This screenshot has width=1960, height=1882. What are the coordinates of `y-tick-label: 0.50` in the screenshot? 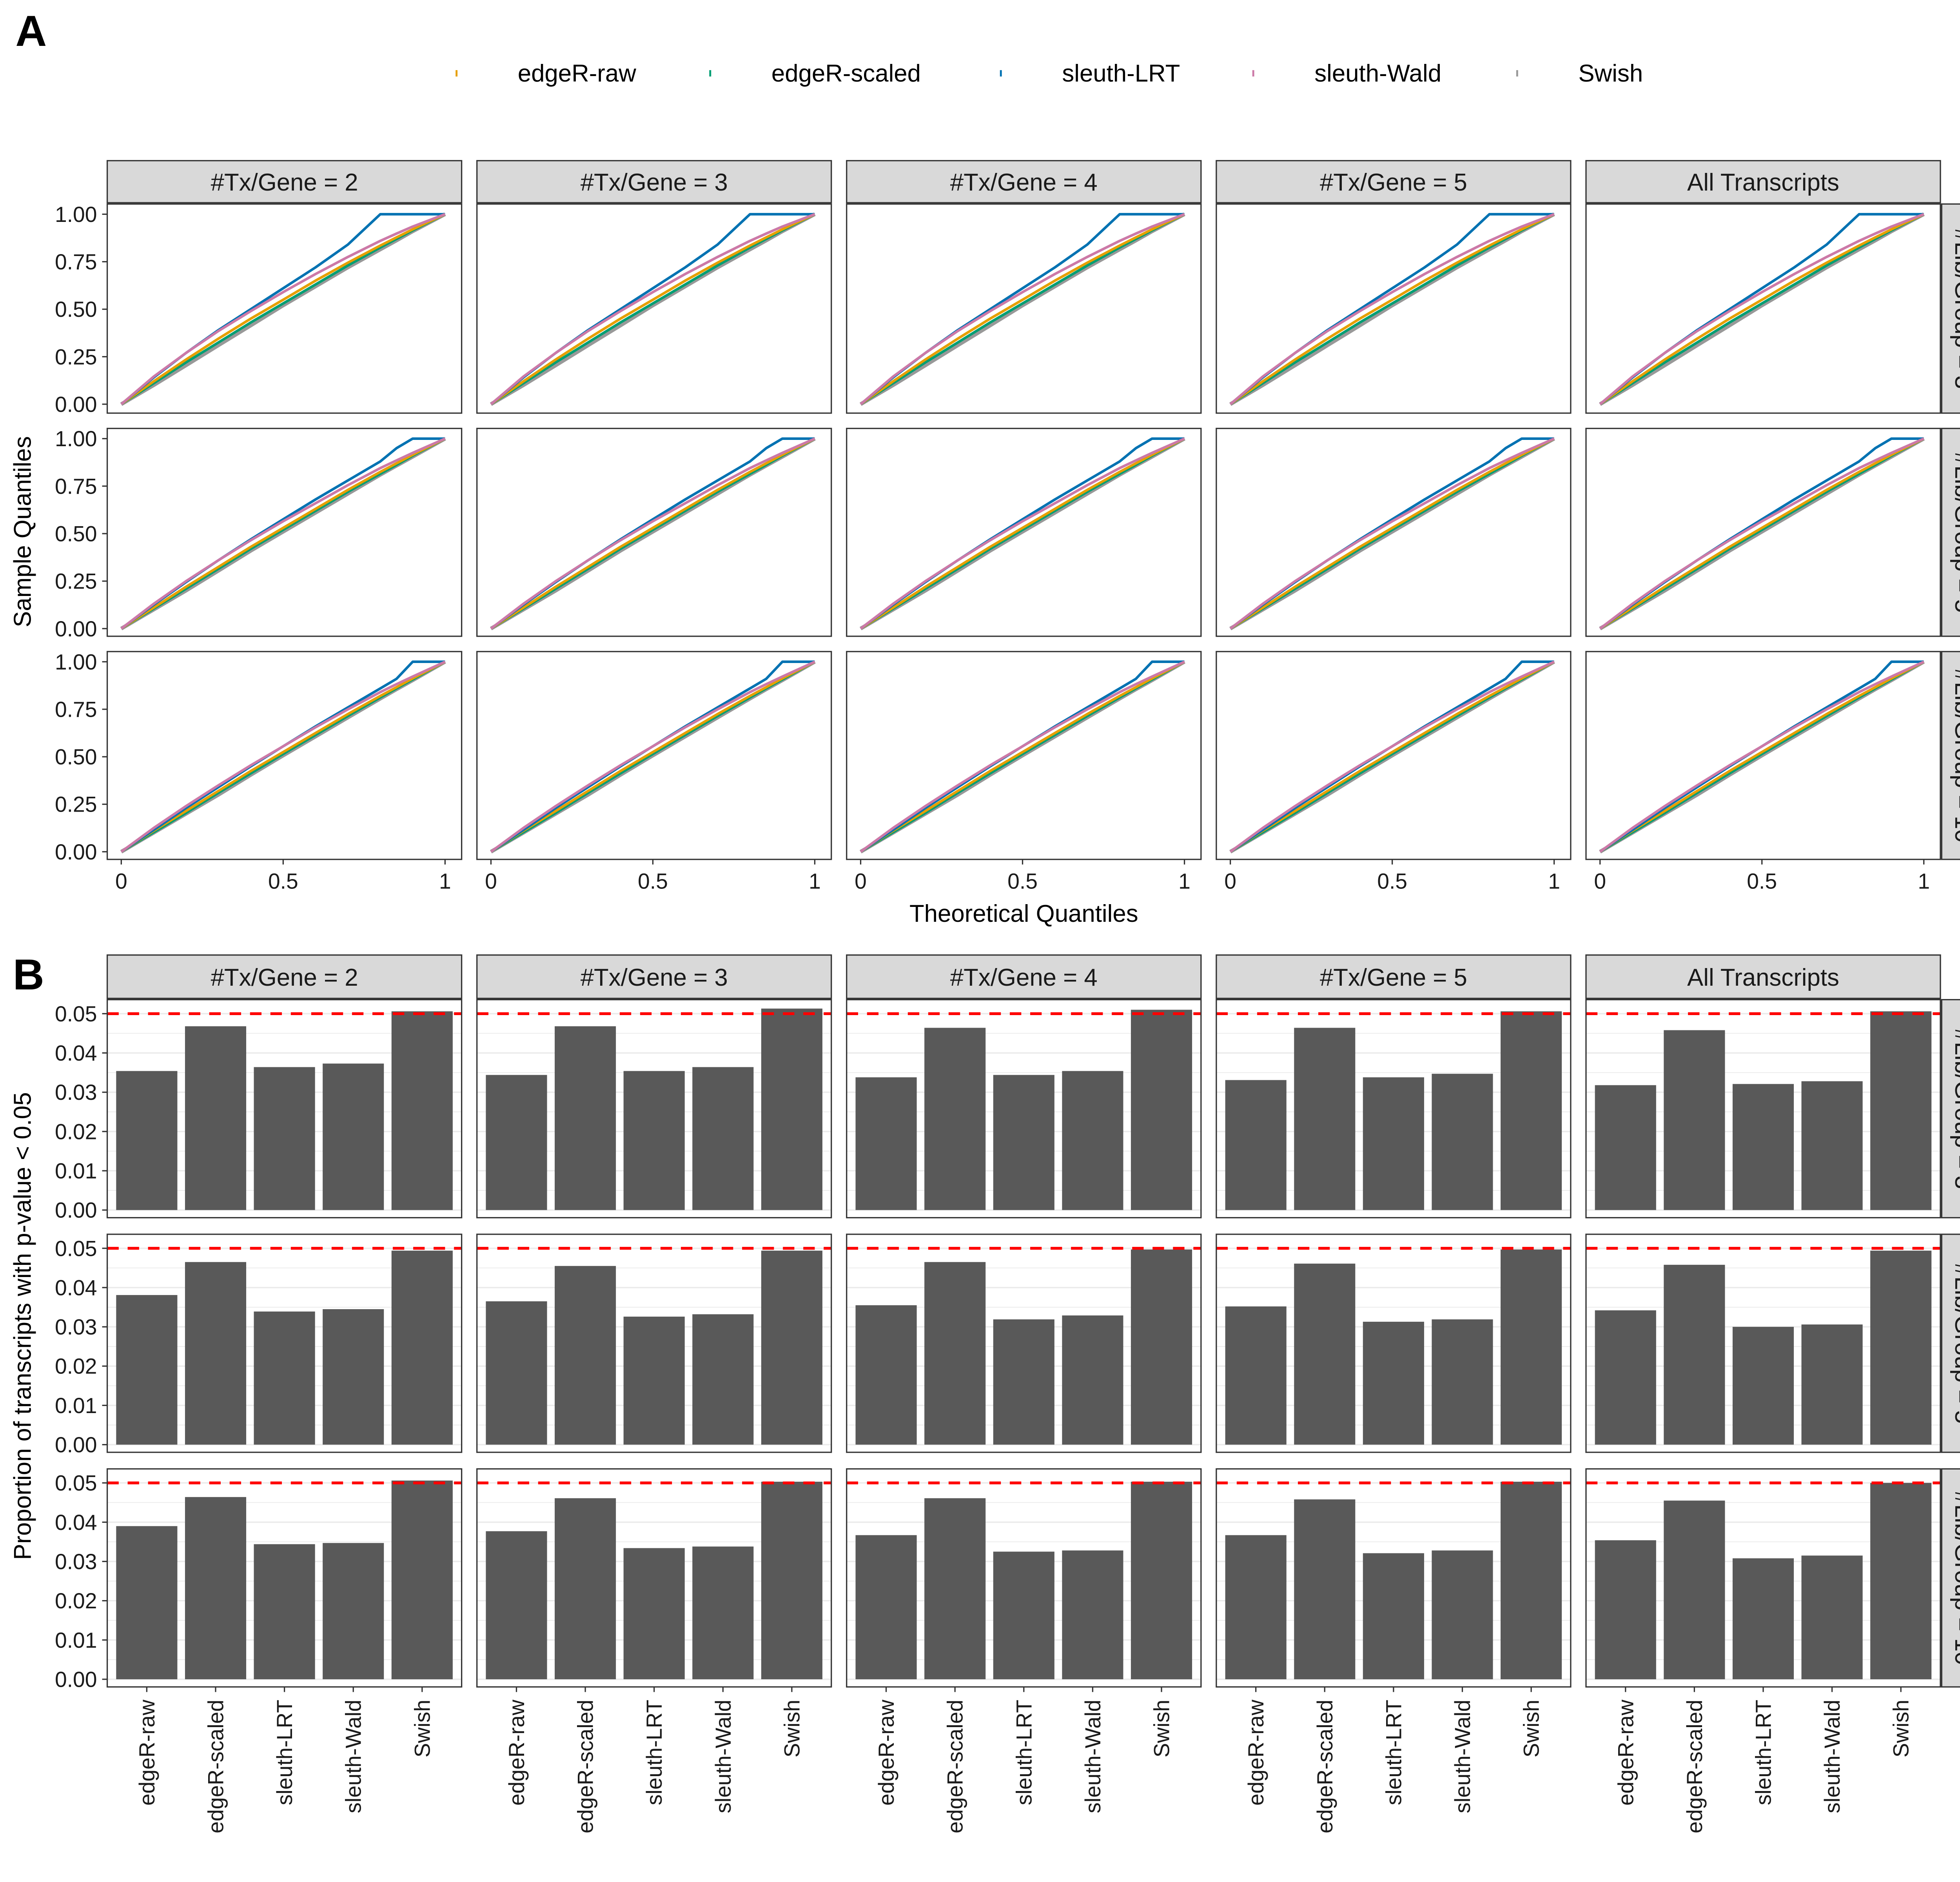 It's located at (76, 757).